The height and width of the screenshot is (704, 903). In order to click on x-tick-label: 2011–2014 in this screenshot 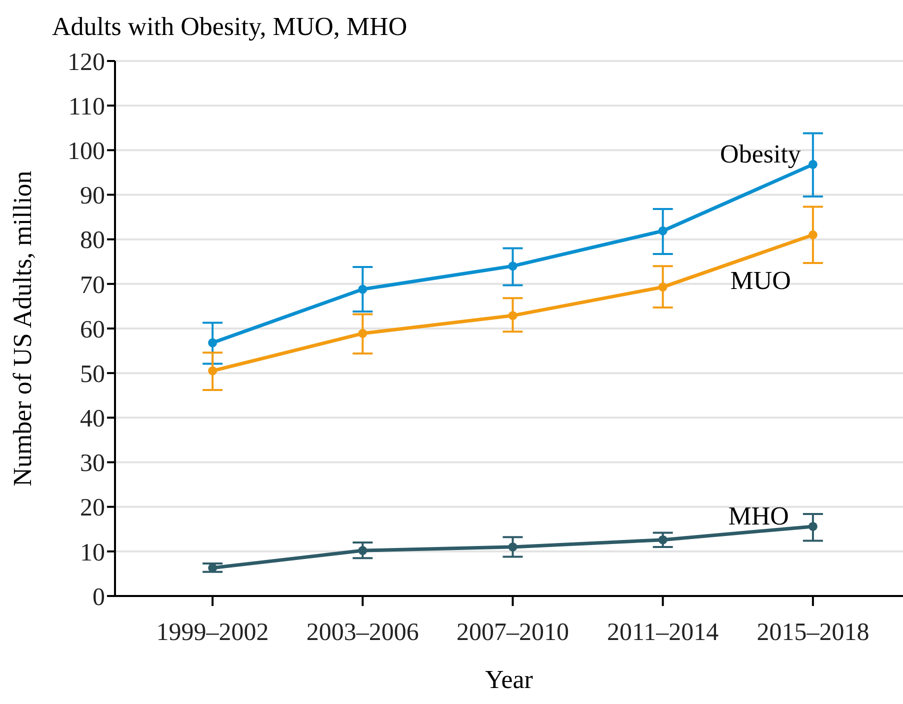, I will do `click(663, 632)`.